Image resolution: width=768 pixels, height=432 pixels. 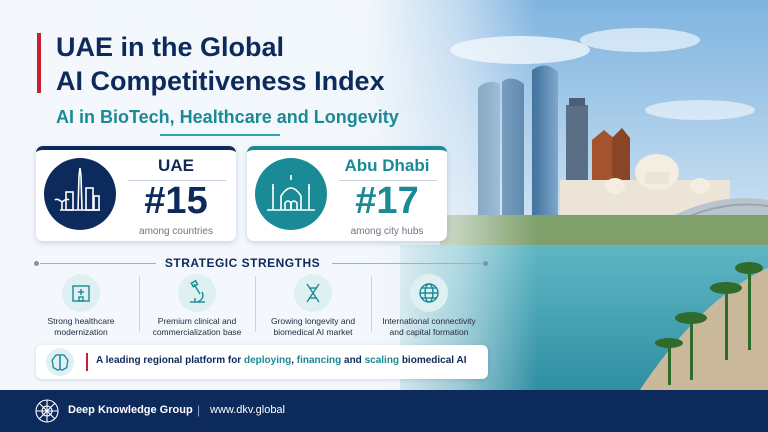 What do you see at coordinates (197, 332) in the screenshot?
I see `strength-label-line-2: commercialization base` at bounding box center [197, 332].